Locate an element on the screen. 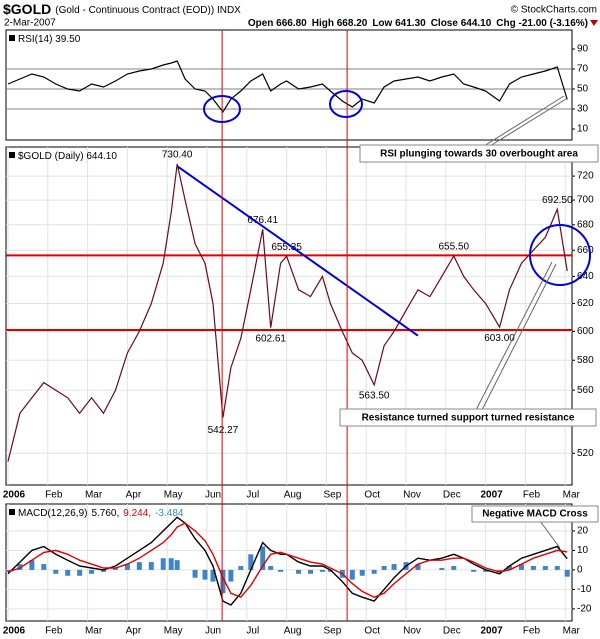  y-tick-label: 720 is located at coordinates (585, 176).